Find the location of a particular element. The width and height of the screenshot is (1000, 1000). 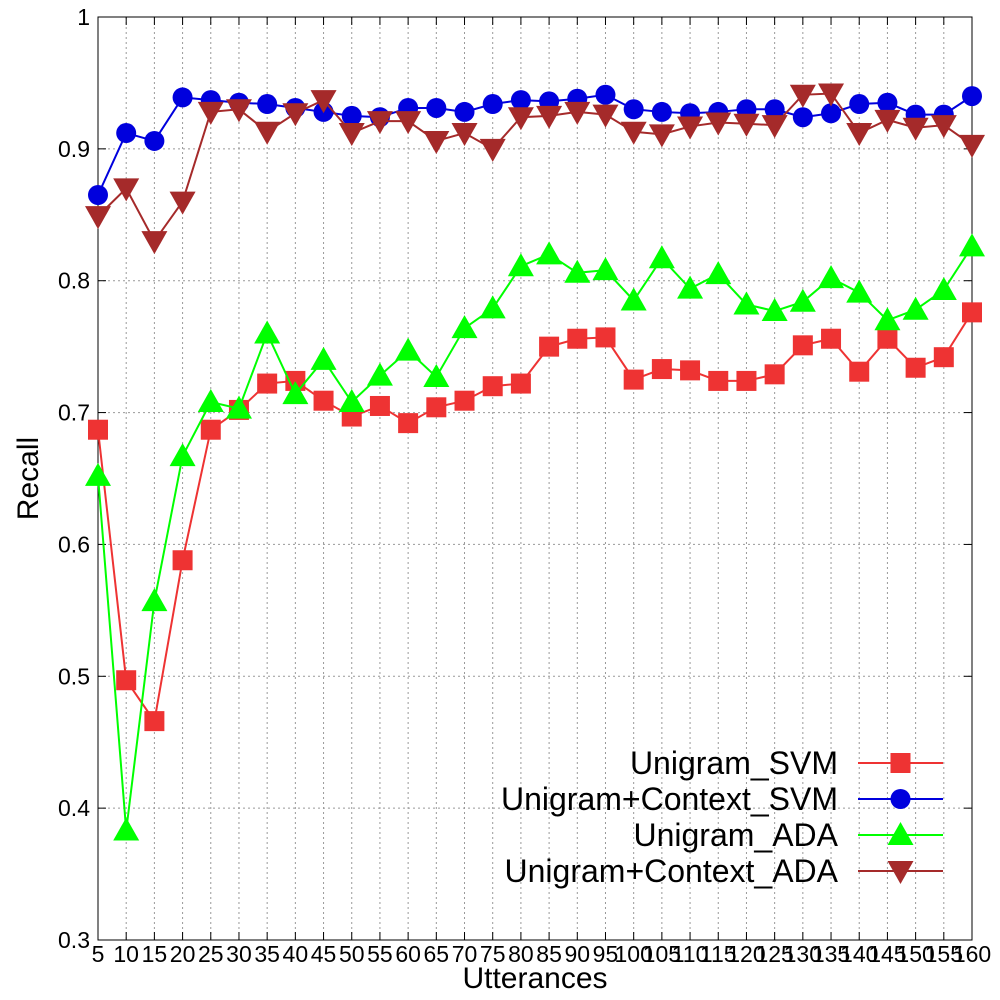

x-tick-label: 130 is located at coordinates (803, 954).